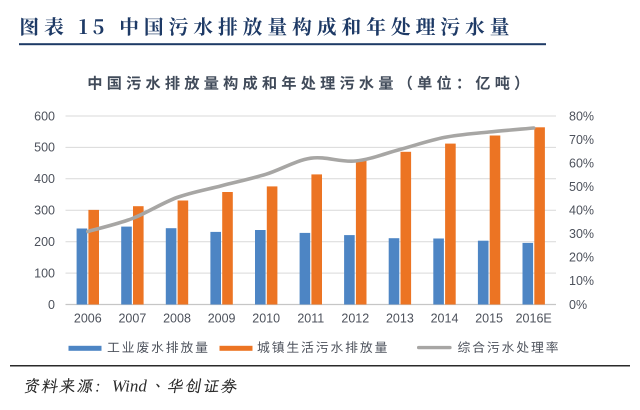  I want to click on svg-text: 300, so click(44, 211).